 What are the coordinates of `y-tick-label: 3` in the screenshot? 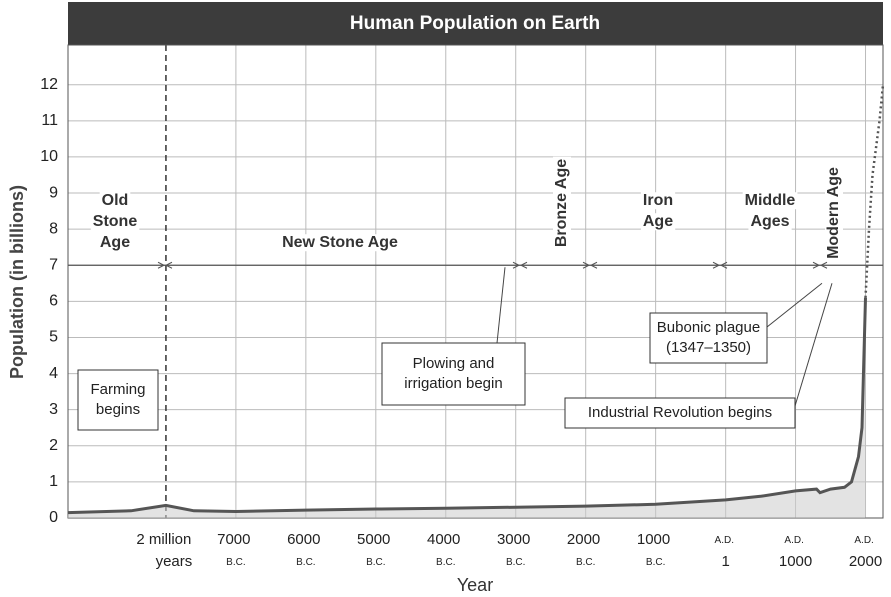 It's located at (53, 409).